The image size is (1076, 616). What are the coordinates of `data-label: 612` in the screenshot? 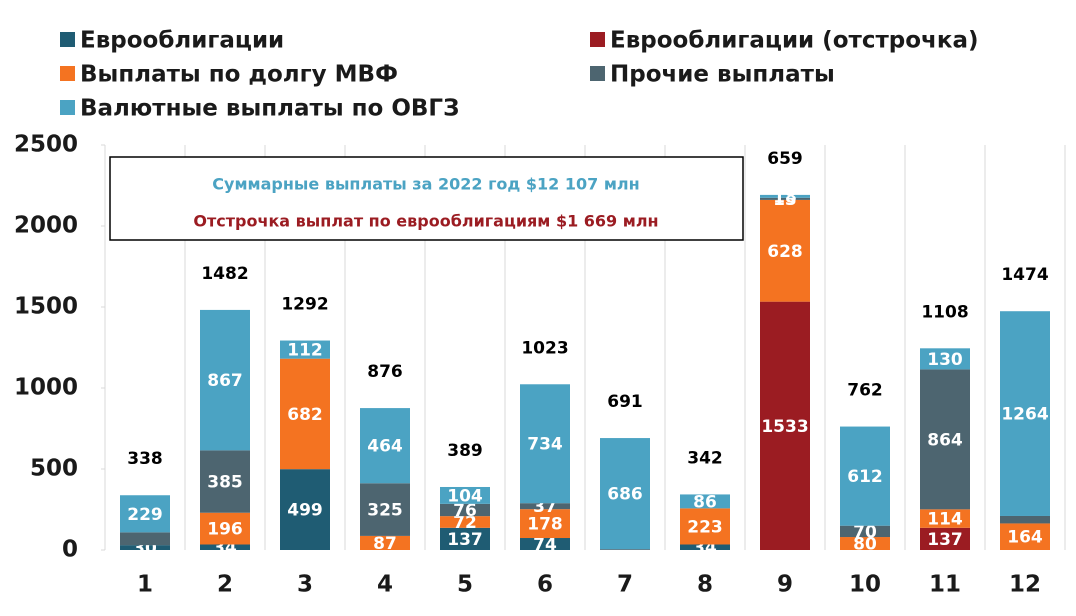 It's located at (865, 477).